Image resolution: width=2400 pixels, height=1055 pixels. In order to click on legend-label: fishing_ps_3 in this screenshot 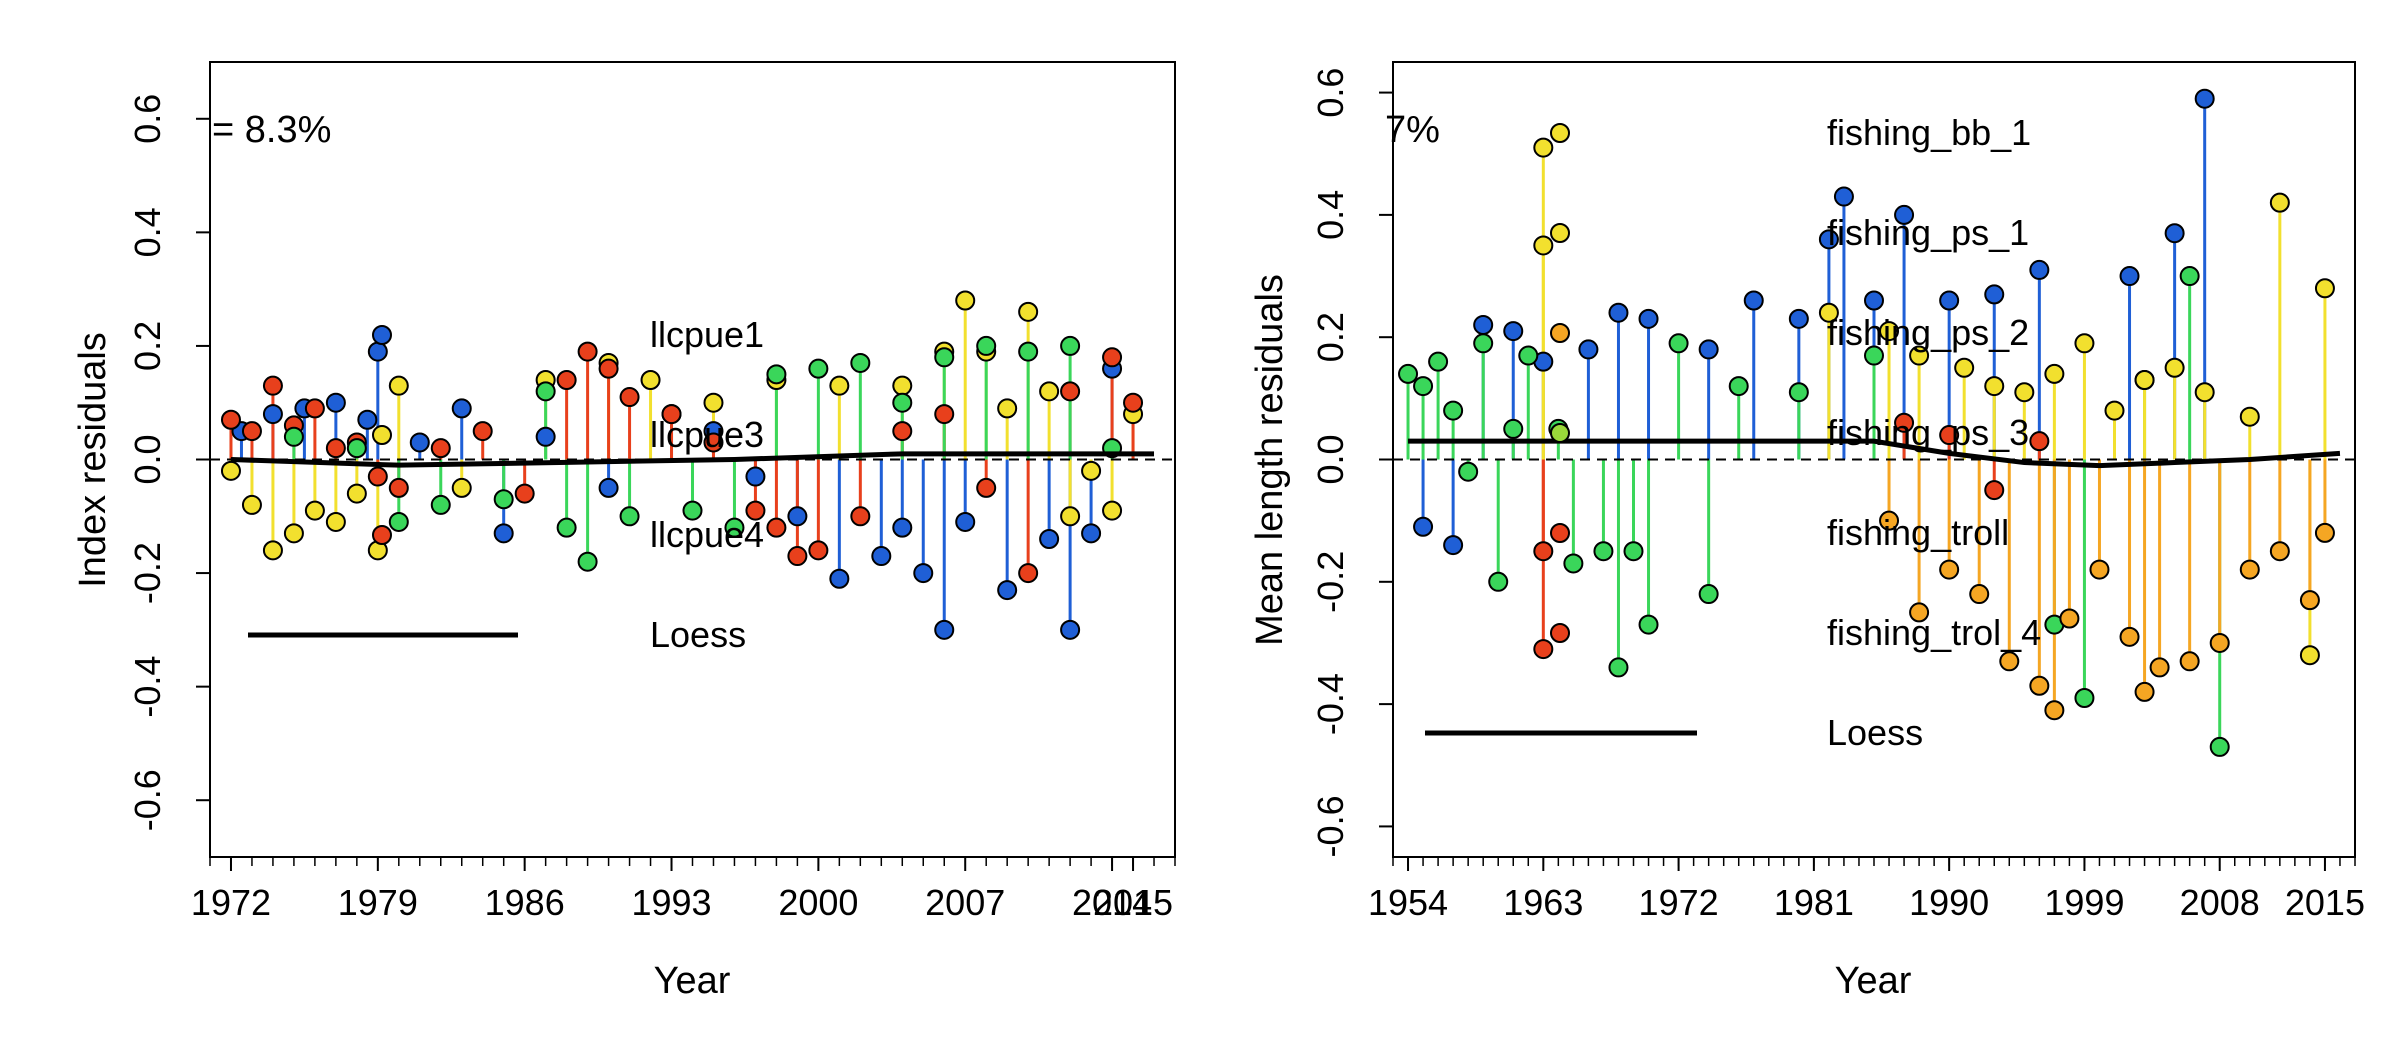, I will do `click(1928, 432)`.